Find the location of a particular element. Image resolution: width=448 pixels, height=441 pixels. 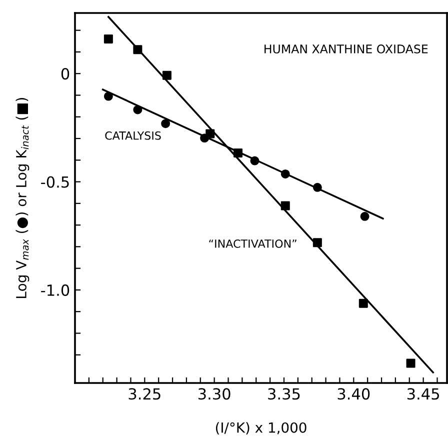

y-tick-label: -1.0 is located at coordinates (55, 290).